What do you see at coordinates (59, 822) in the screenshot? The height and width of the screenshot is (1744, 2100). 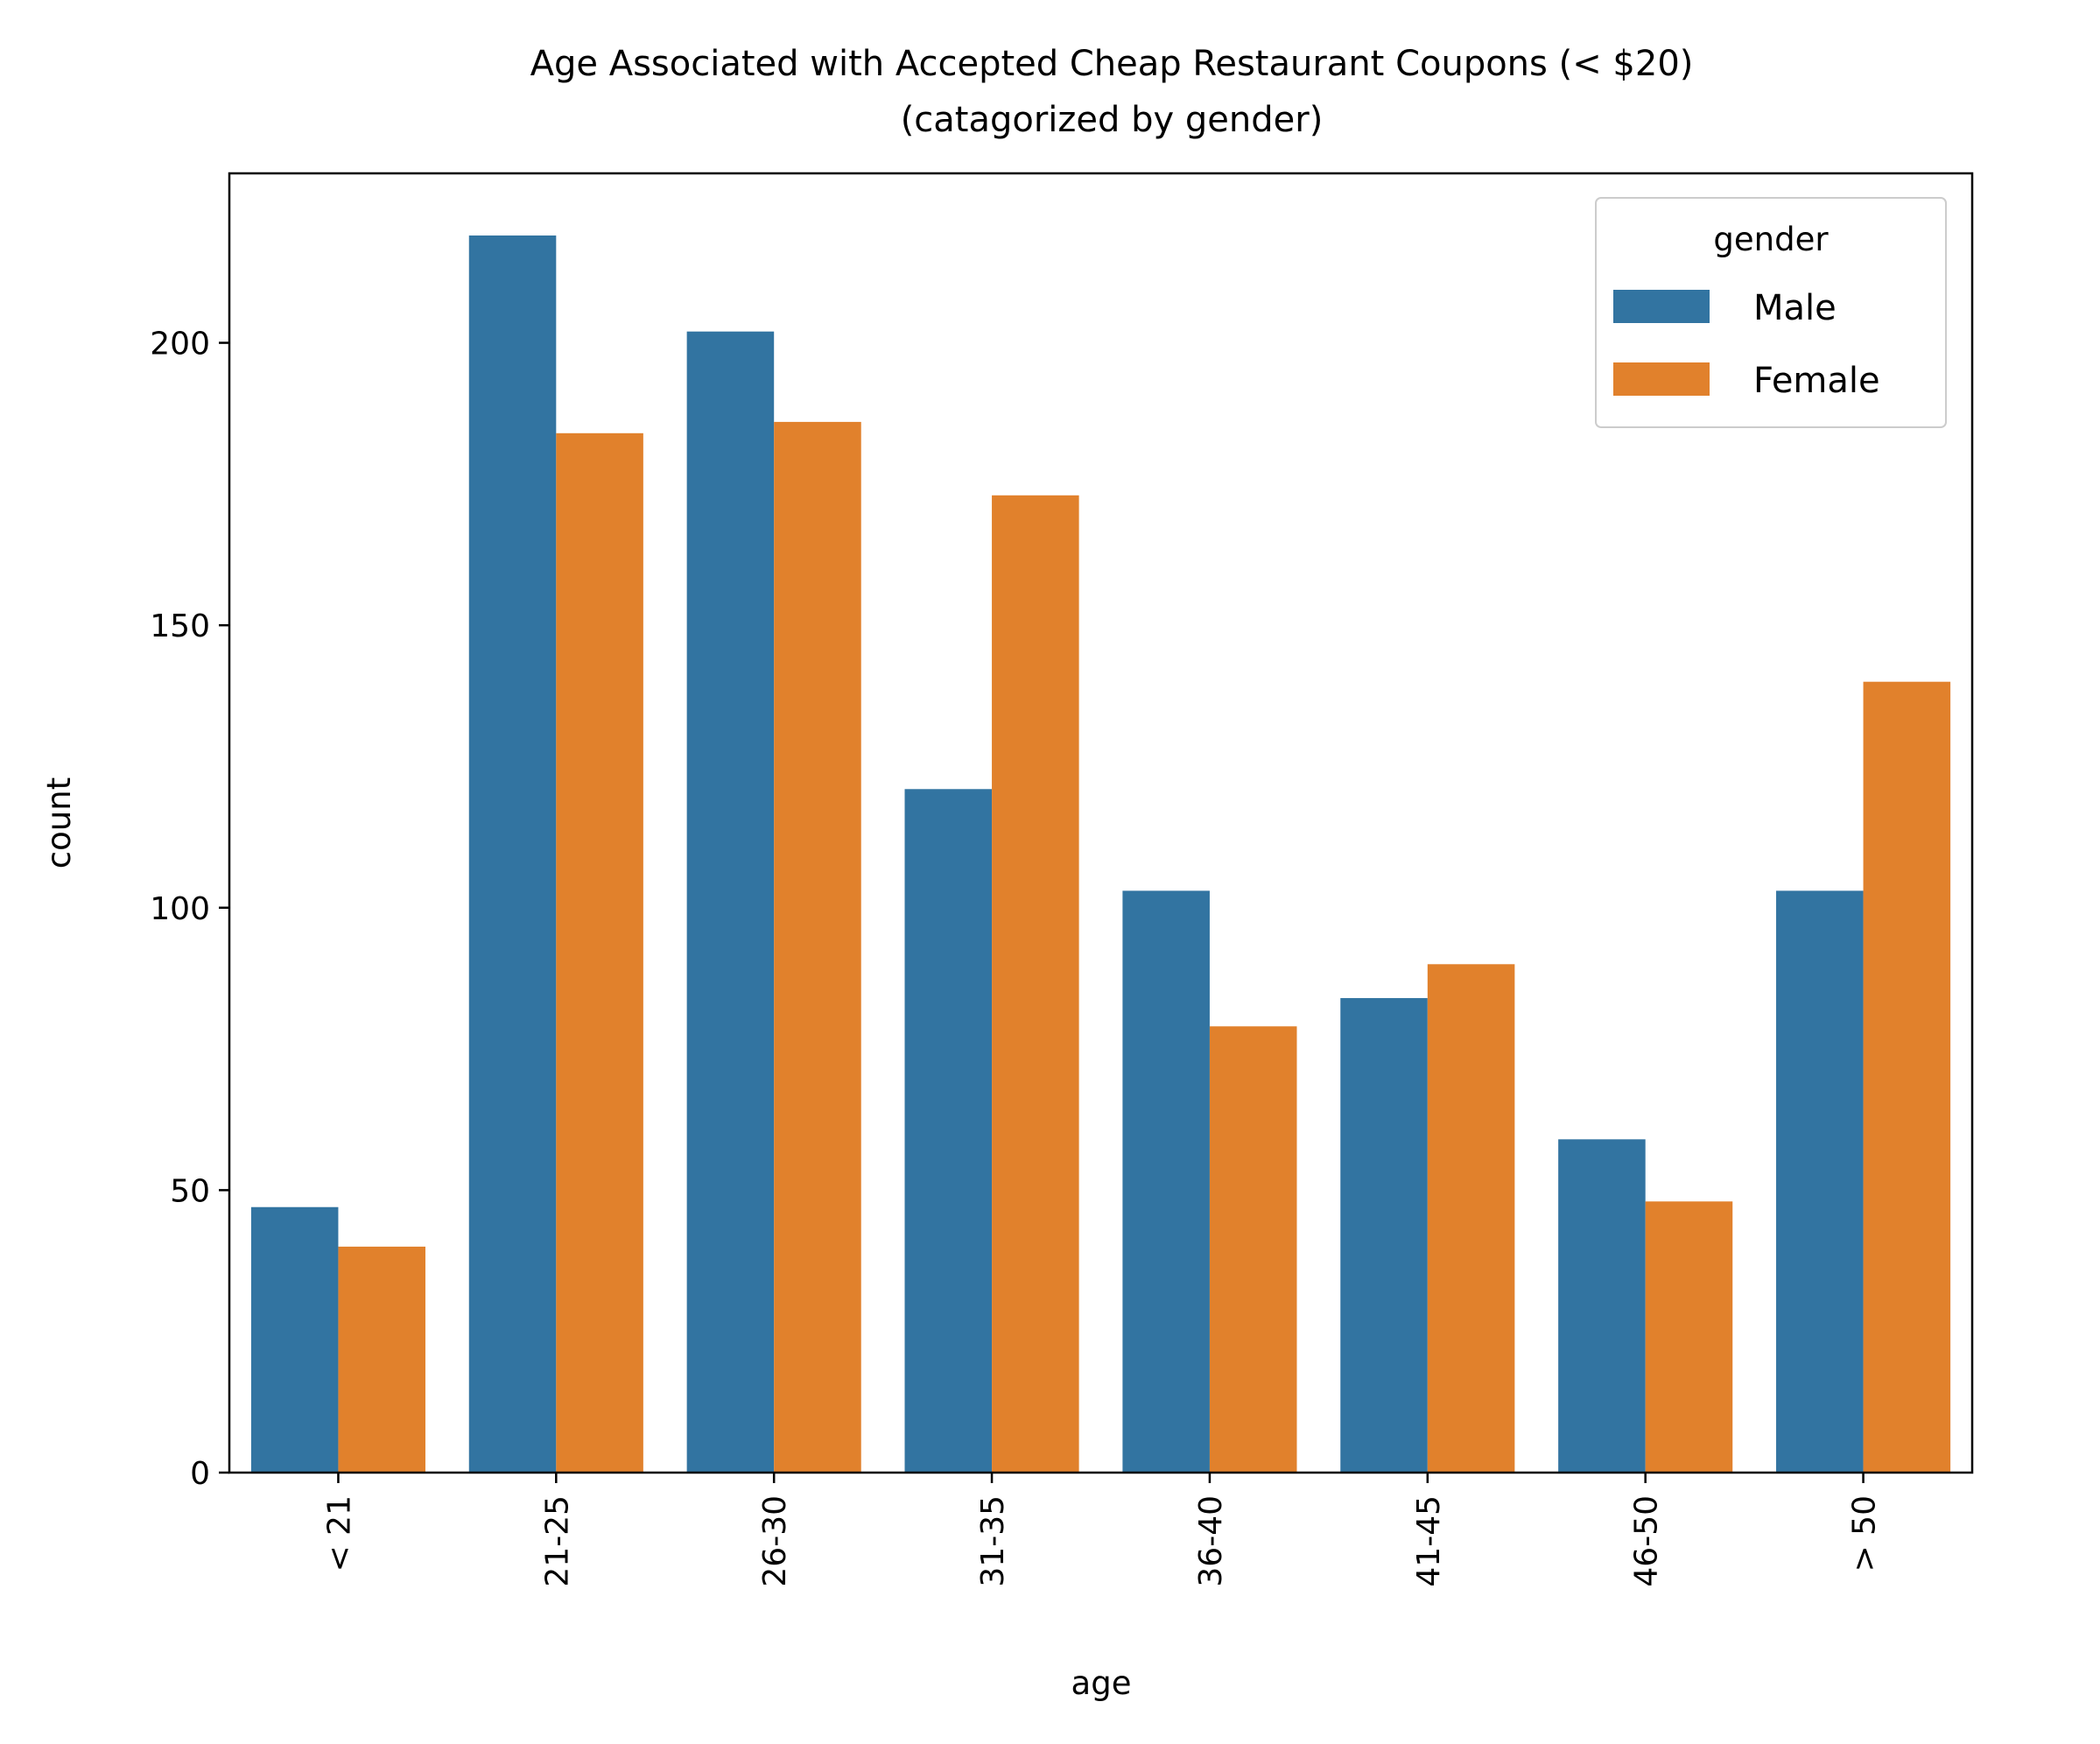 I see `y-axis-label: count` at bounding box center [59, 822].